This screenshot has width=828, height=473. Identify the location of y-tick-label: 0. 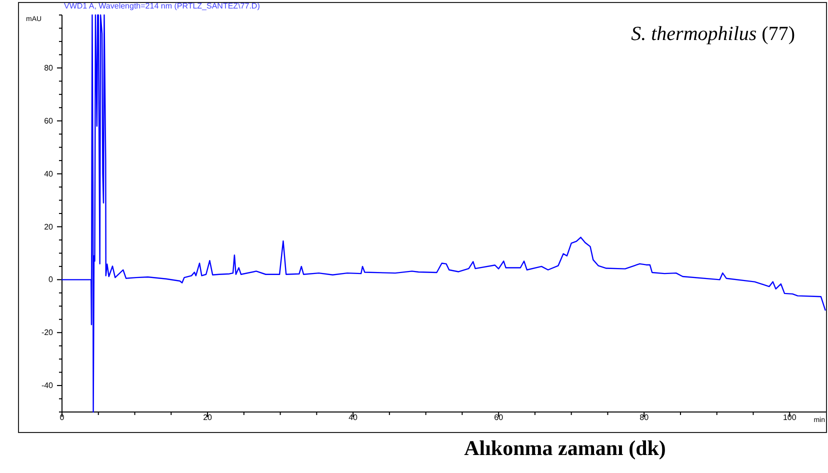
(51, 279).